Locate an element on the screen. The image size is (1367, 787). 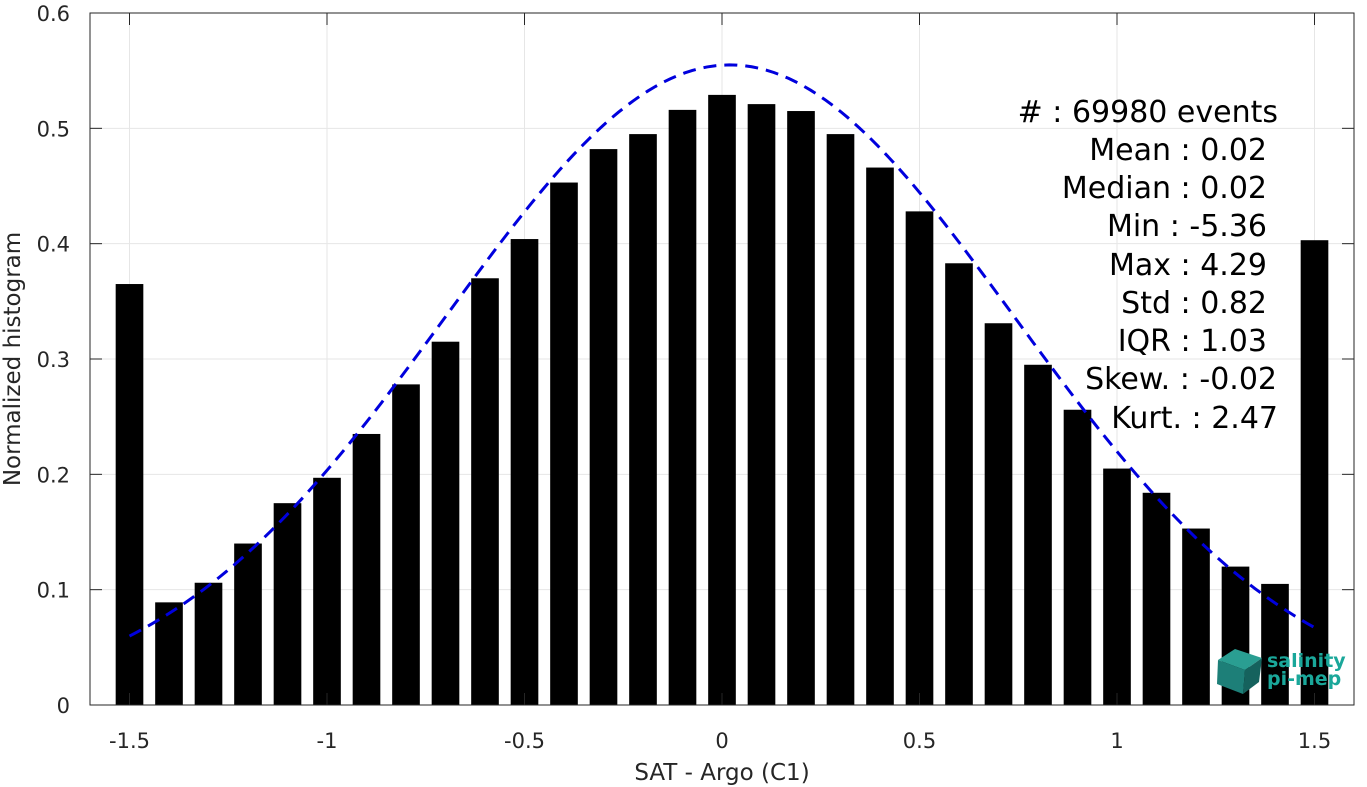
x-tick-label: 0 is located at coordinates (721, 741).